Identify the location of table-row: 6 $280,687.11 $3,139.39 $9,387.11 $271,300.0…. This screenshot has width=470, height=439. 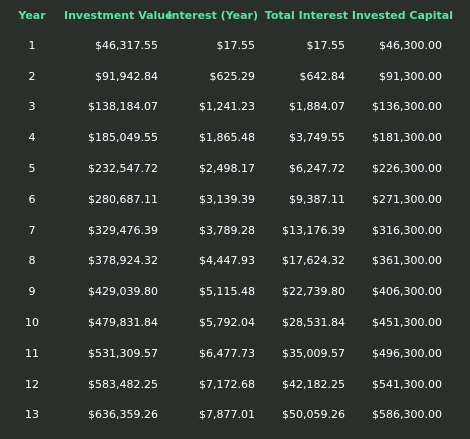
(235, 199).